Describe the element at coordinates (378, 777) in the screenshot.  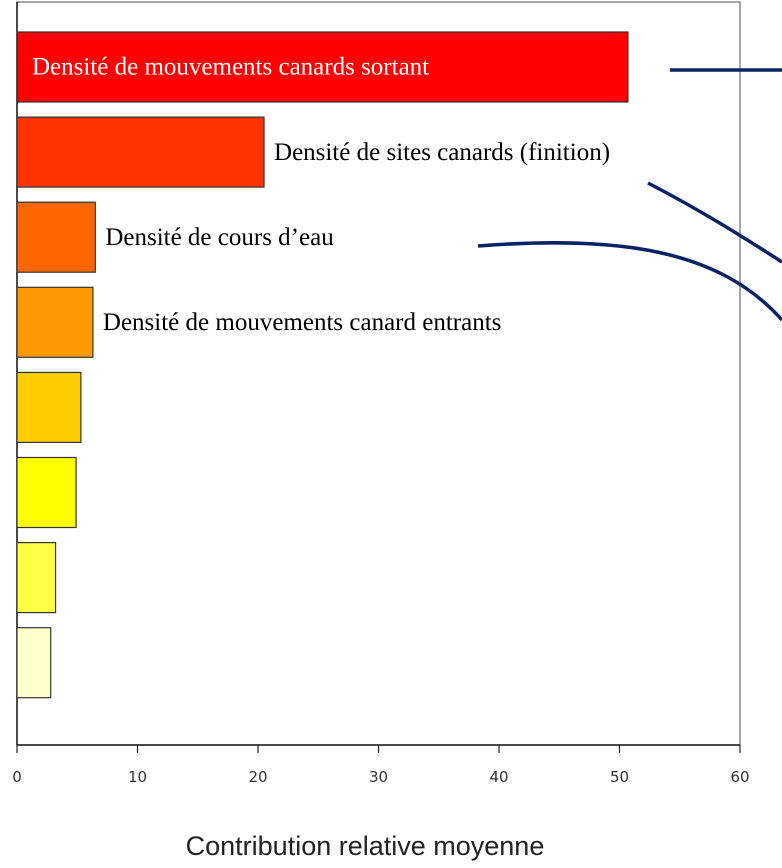
I see `x-tick-label: 30` at that location.